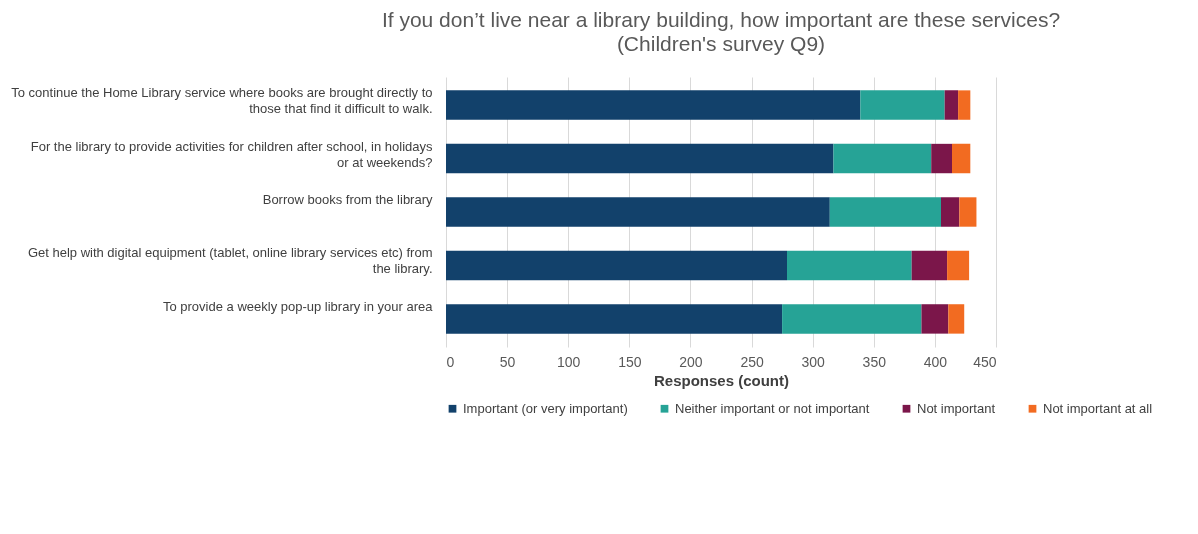 This screenshot has height=534, width=1198. What do you see at coordinates (956, 408) in the screenshot?
I see `legend-label: Not important` at bounding box center [956, 408].